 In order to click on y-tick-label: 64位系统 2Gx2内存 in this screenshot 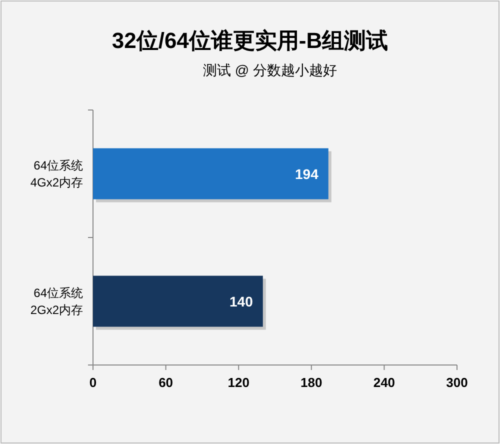, I will do `click(56, 301)`.